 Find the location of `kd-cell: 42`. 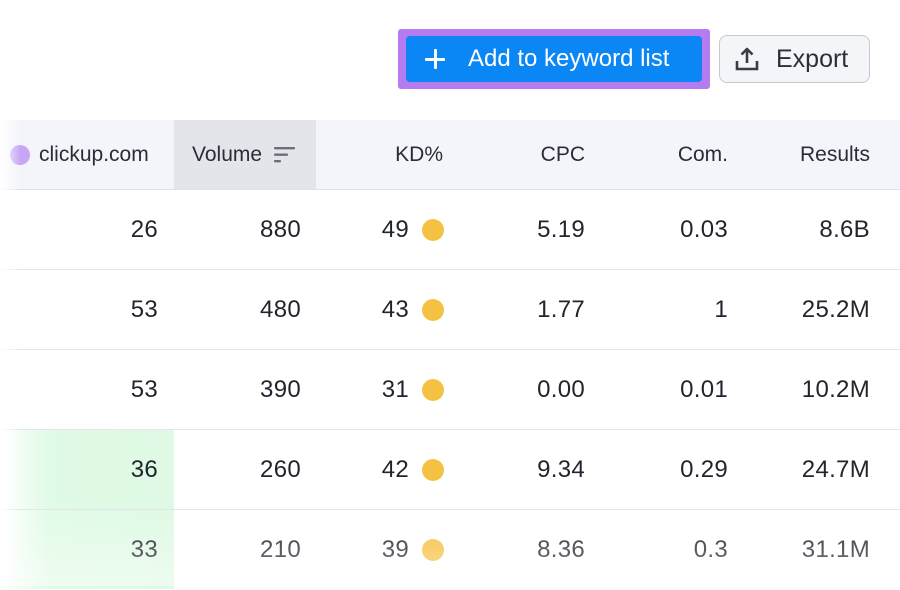

kd-cell: 42 is located at coordinates (392, 469).